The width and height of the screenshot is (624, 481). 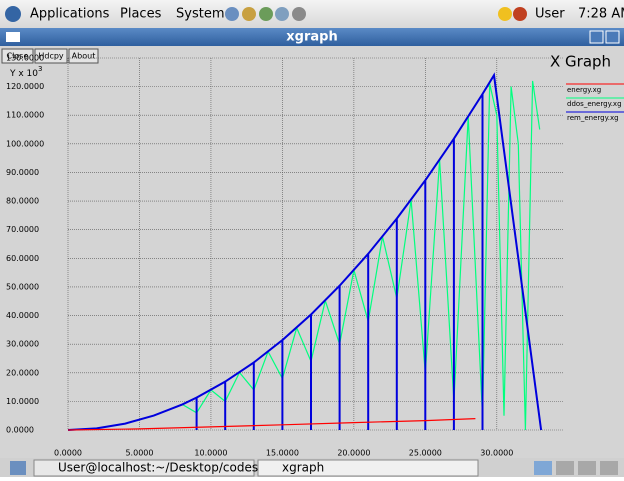 I want to click on user: User, so click(x=550, y=14).